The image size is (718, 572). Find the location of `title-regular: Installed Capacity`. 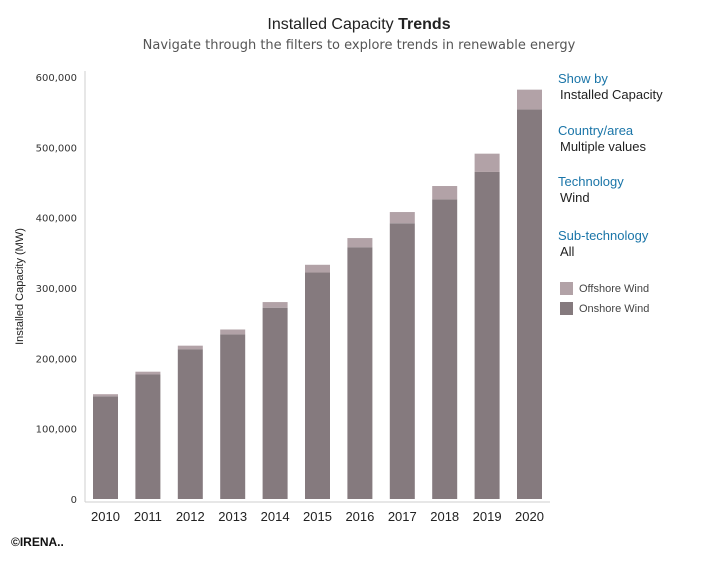

title-regular: Installed Capacity is located at coordinates (330, 24).